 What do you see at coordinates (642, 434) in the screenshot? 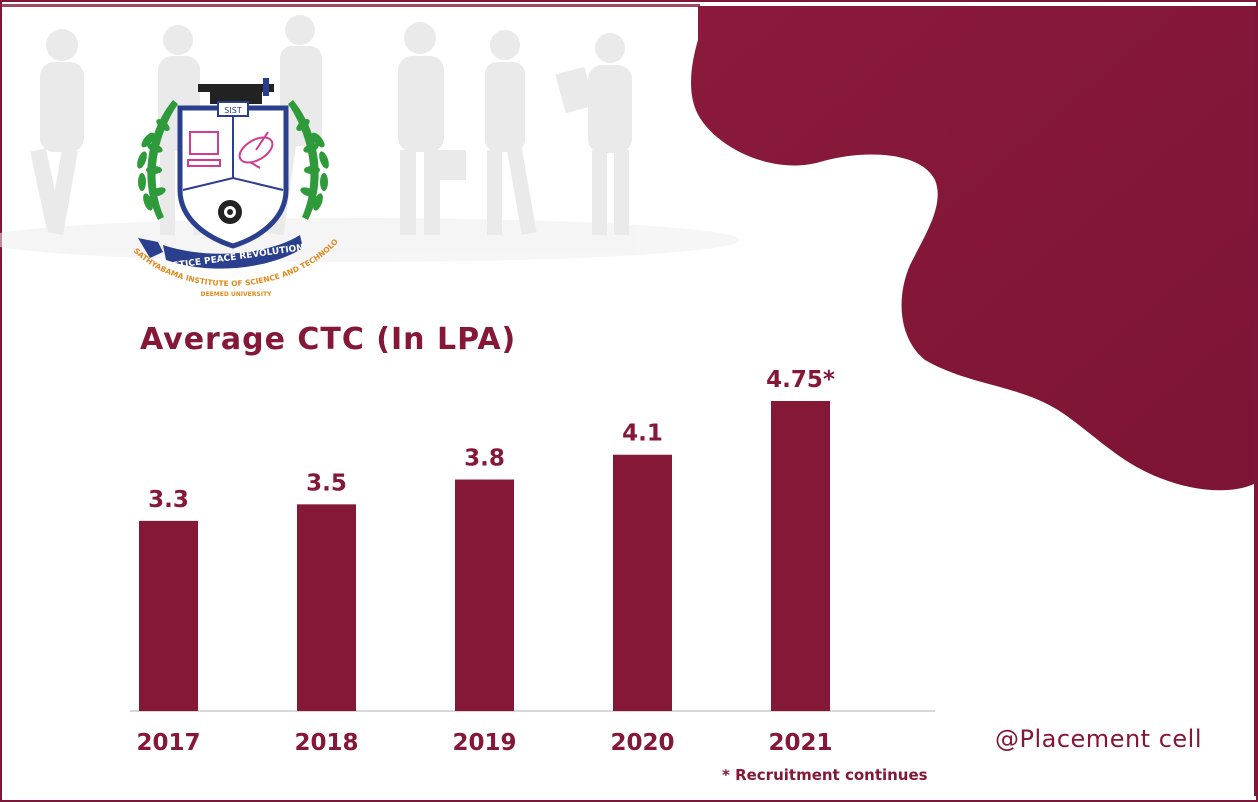
I see `value-label-2020: 4.1` at bounding box center [642, 434].